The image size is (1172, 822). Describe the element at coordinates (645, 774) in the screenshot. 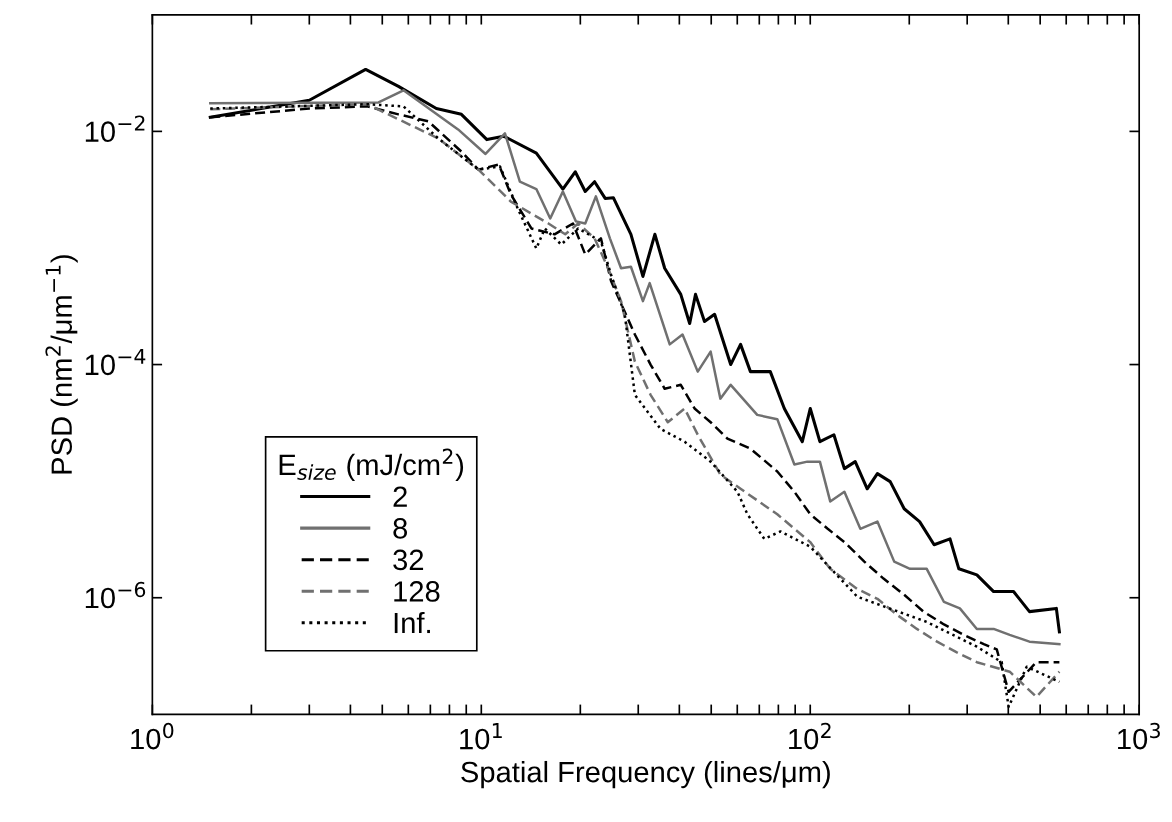

I see `x-axis-title: Spatial Frequency (lines/μm)` at that location.